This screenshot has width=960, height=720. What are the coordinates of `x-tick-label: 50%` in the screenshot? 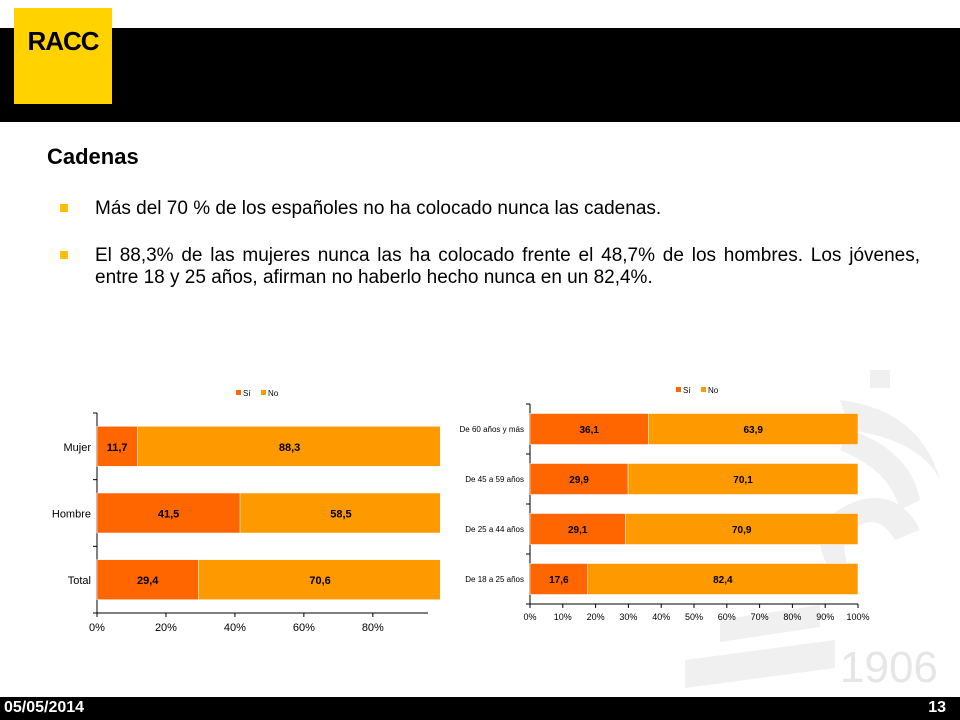 It's located at (694, 617).